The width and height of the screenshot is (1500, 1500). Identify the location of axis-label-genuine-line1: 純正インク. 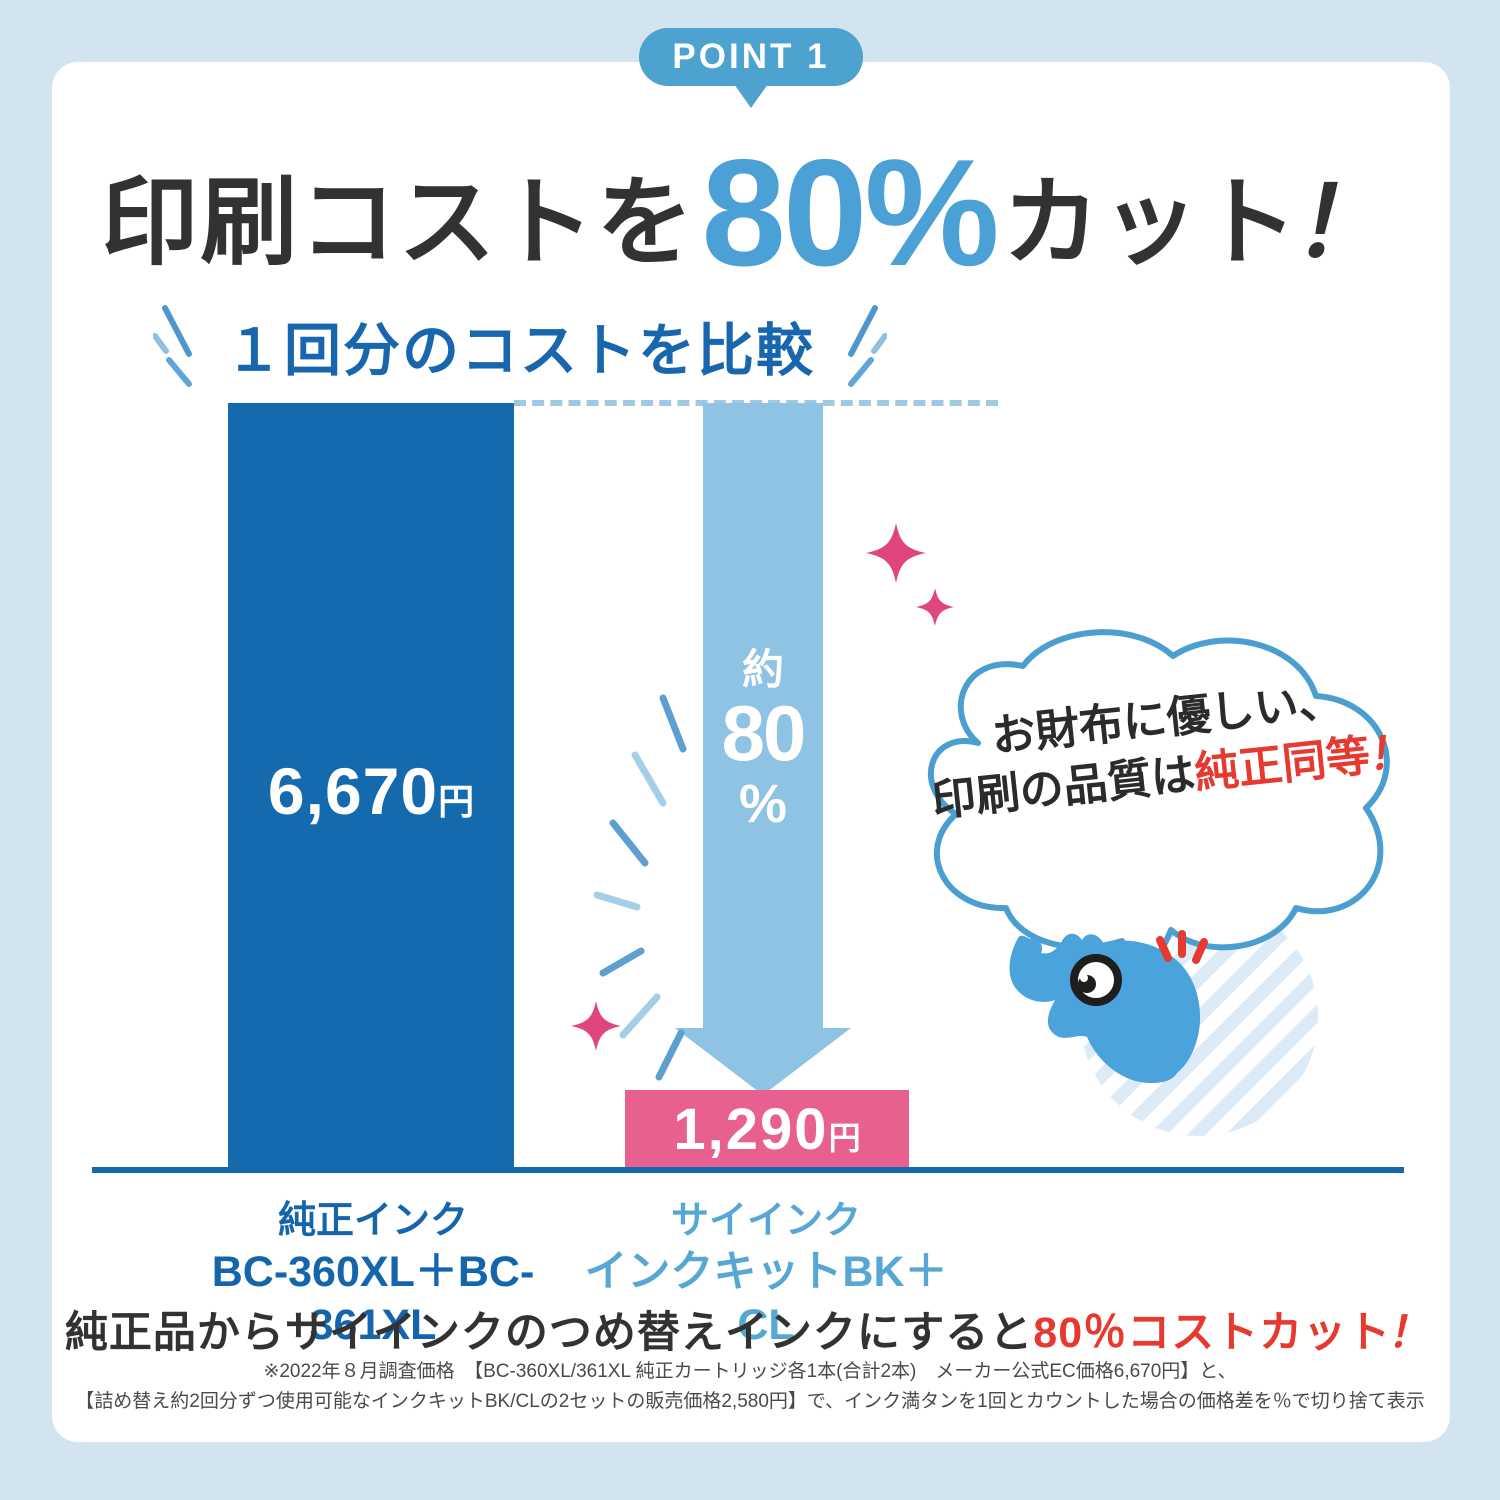
(372, 1221).